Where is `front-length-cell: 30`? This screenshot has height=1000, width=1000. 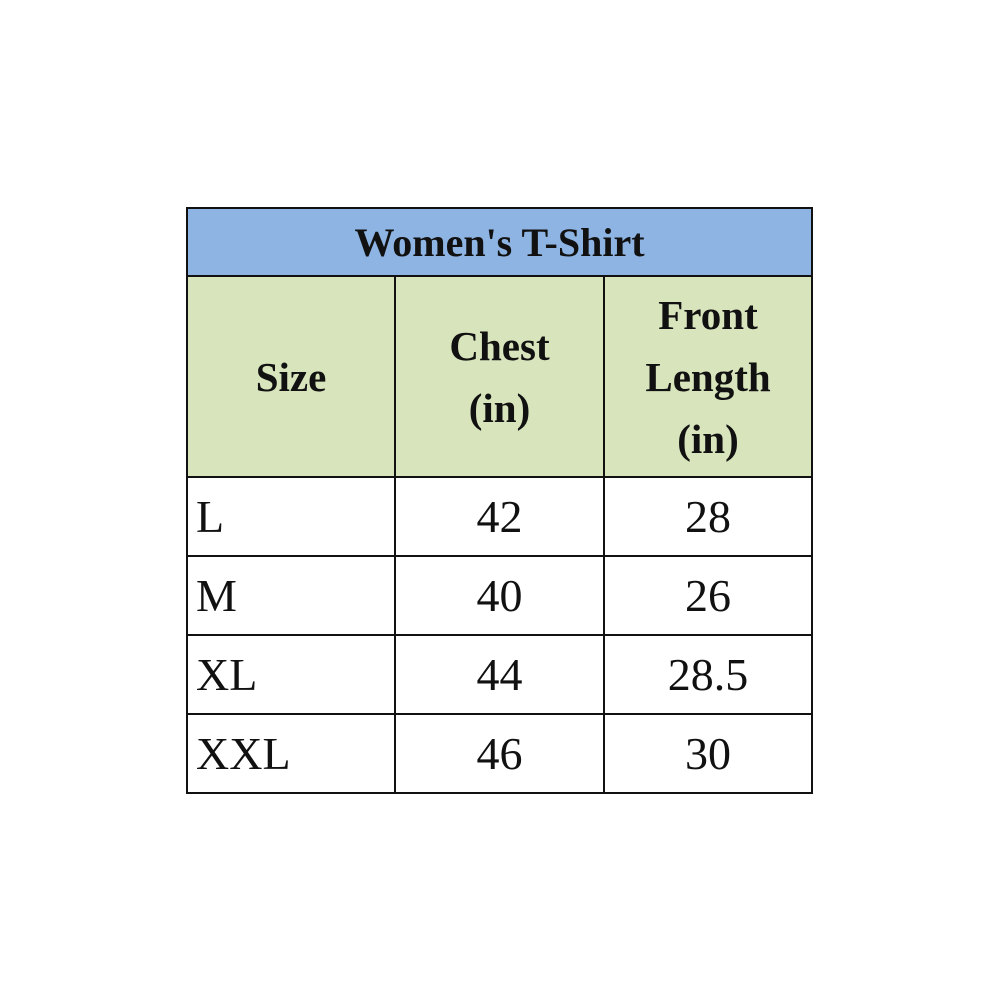
front-length-cell: 30 is located at coordinates (708, 753).